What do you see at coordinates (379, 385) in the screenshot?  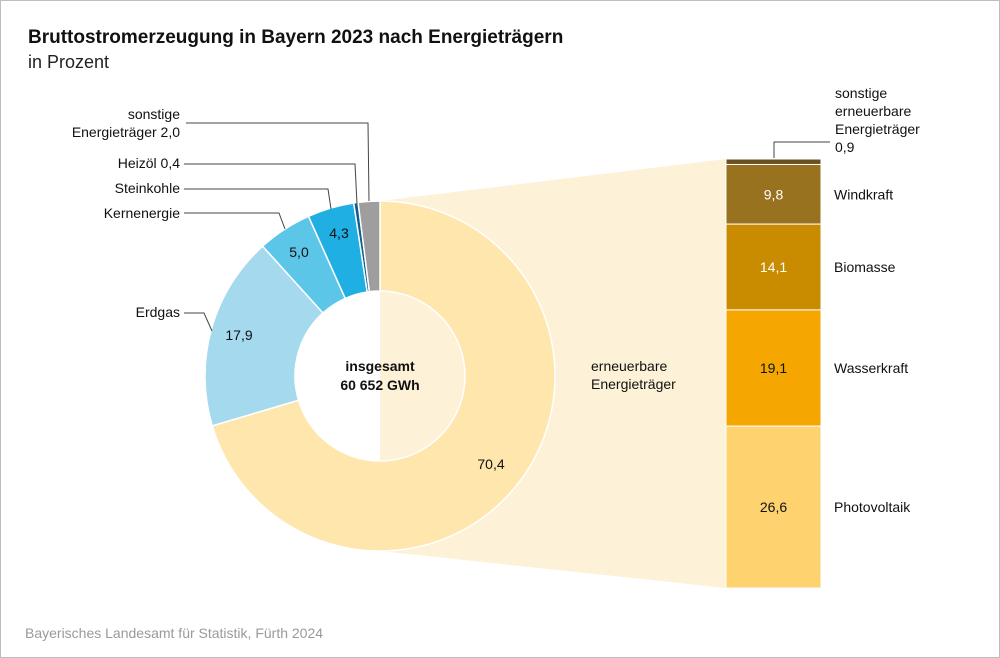 I see `center-total: 60 652 GWh` at bounding box center [379, 385].